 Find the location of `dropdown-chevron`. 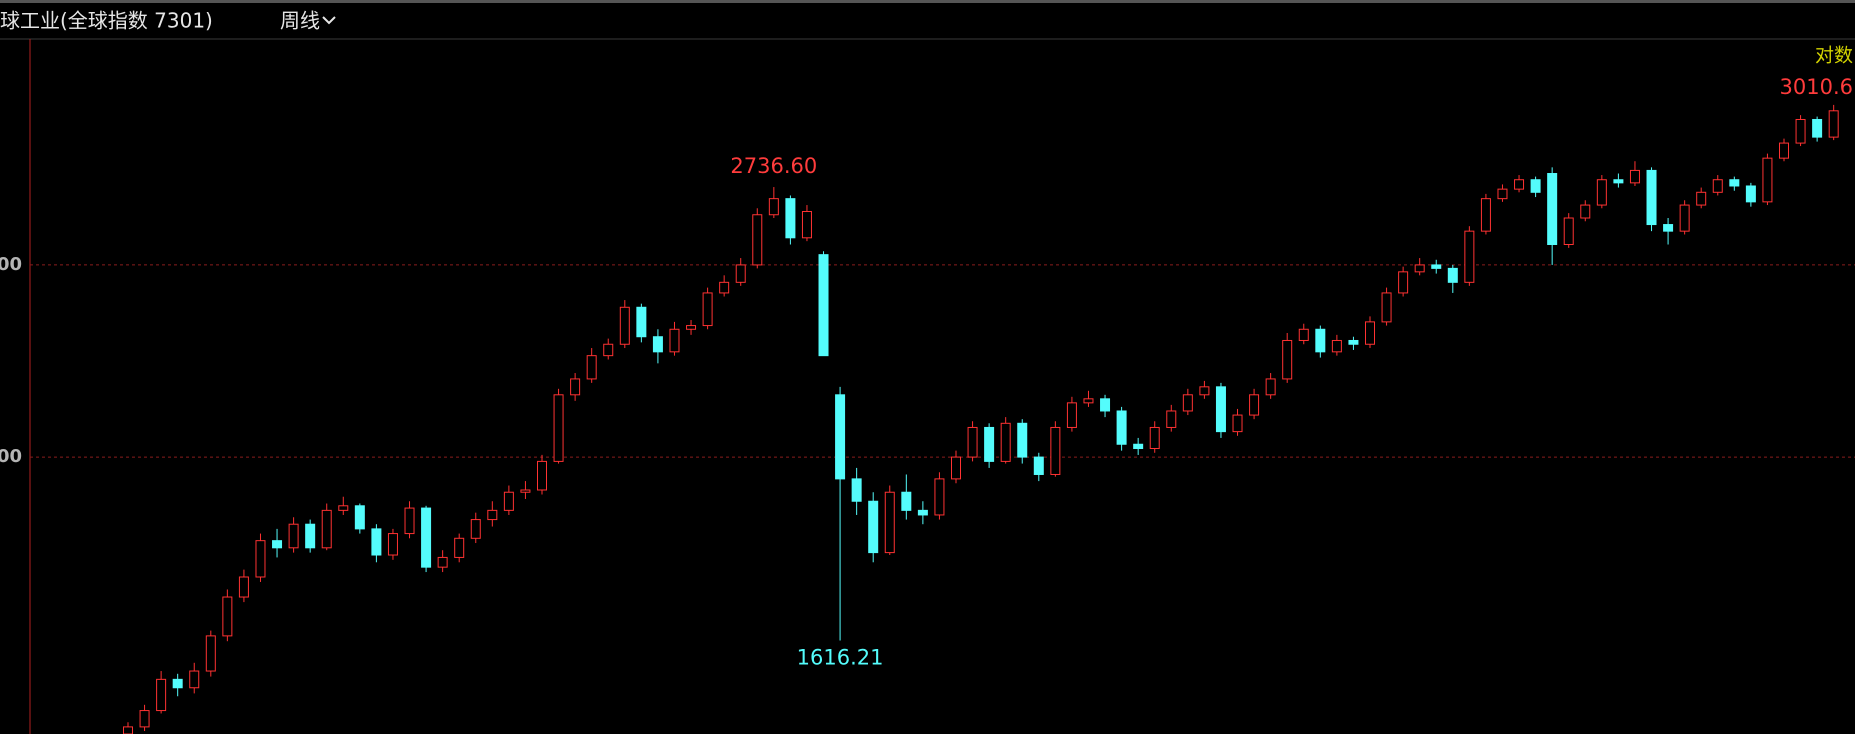

dropdown-chevron is located at coordinates (329, 20).